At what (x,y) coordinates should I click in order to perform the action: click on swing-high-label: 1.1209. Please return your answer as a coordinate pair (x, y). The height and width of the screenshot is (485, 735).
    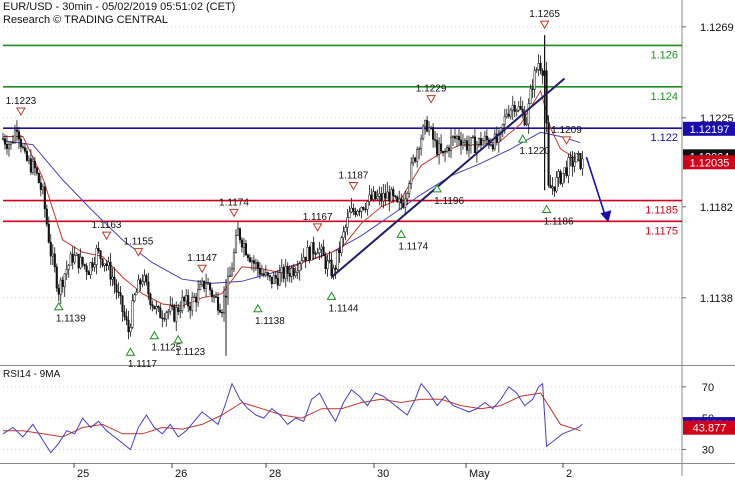
    Looking at the image, I should click on (566, 130).